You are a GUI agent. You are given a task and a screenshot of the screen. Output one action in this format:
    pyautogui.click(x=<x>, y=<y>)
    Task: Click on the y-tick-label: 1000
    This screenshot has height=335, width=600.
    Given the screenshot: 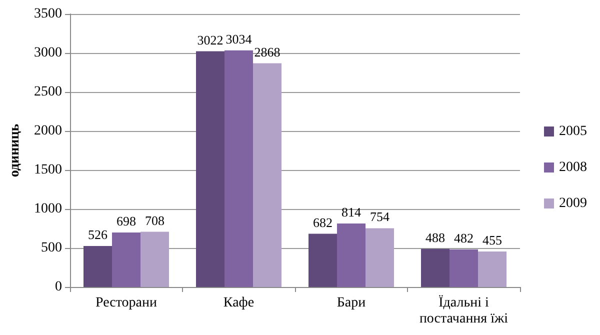 What is the action you would take?
    pyautogui.click(x=48, y=209)
    